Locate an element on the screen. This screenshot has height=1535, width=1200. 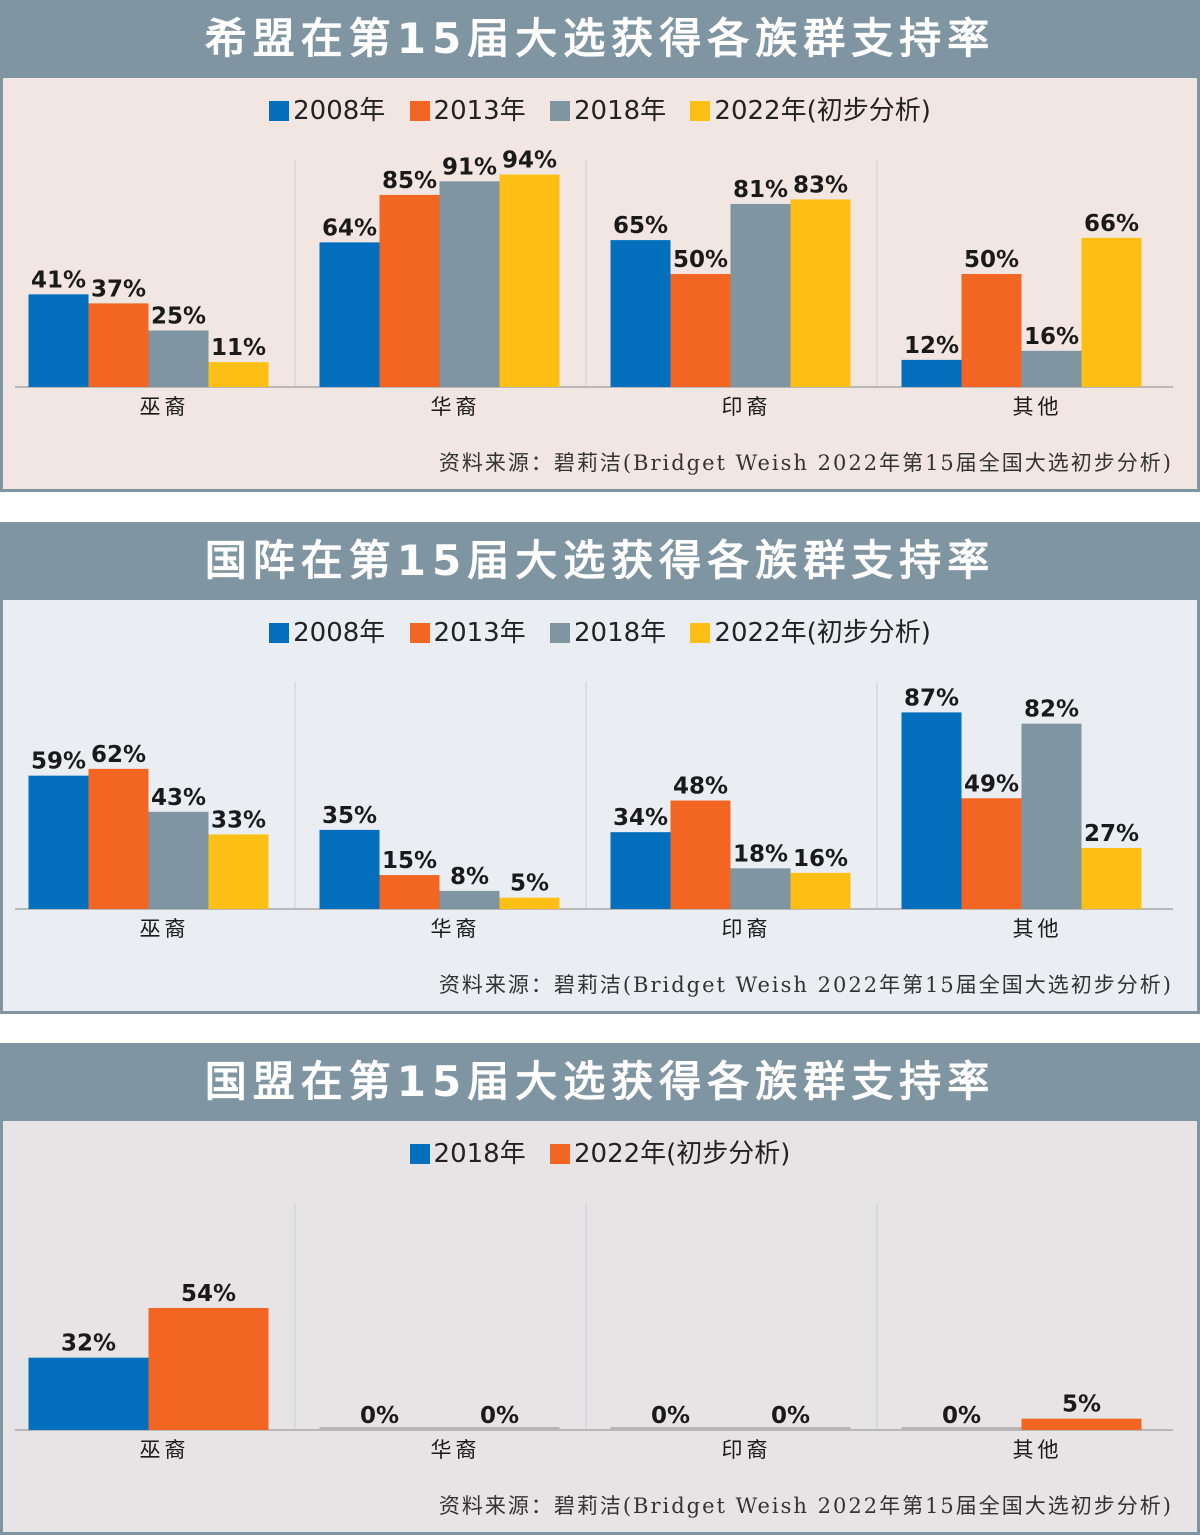
data-label: 62% is located at coordinates (118, 755).